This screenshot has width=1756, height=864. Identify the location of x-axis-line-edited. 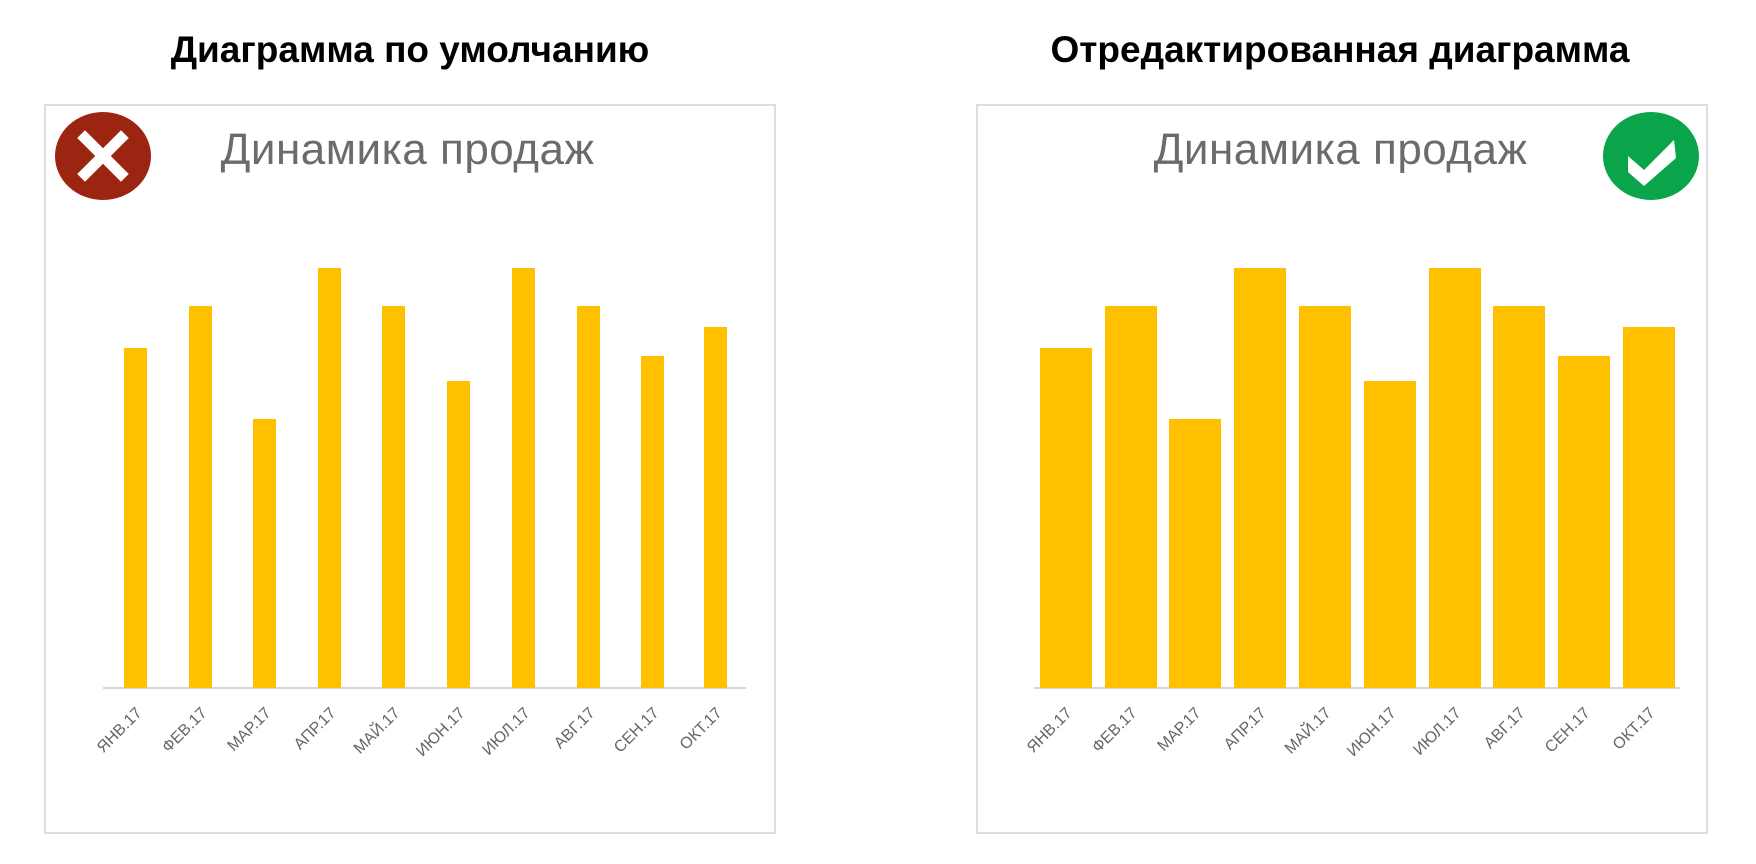
(1357, 688).